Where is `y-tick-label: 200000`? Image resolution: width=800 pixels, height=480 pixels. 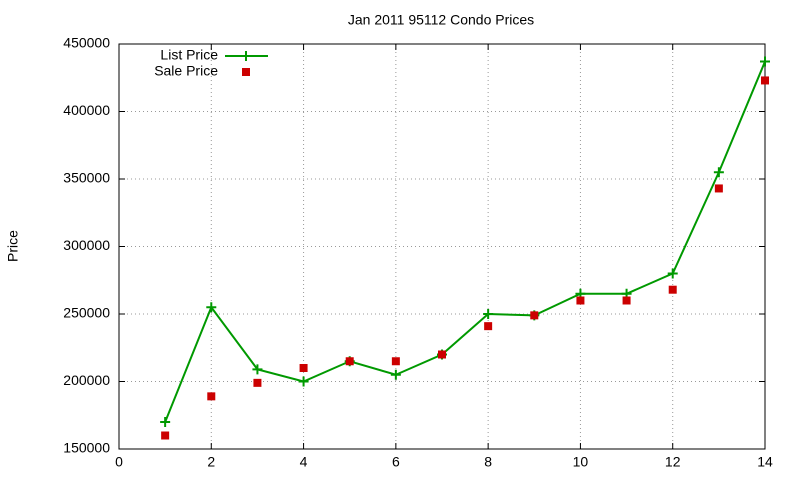
y-tick-label: 200000 is located at coordinates (86, 380).